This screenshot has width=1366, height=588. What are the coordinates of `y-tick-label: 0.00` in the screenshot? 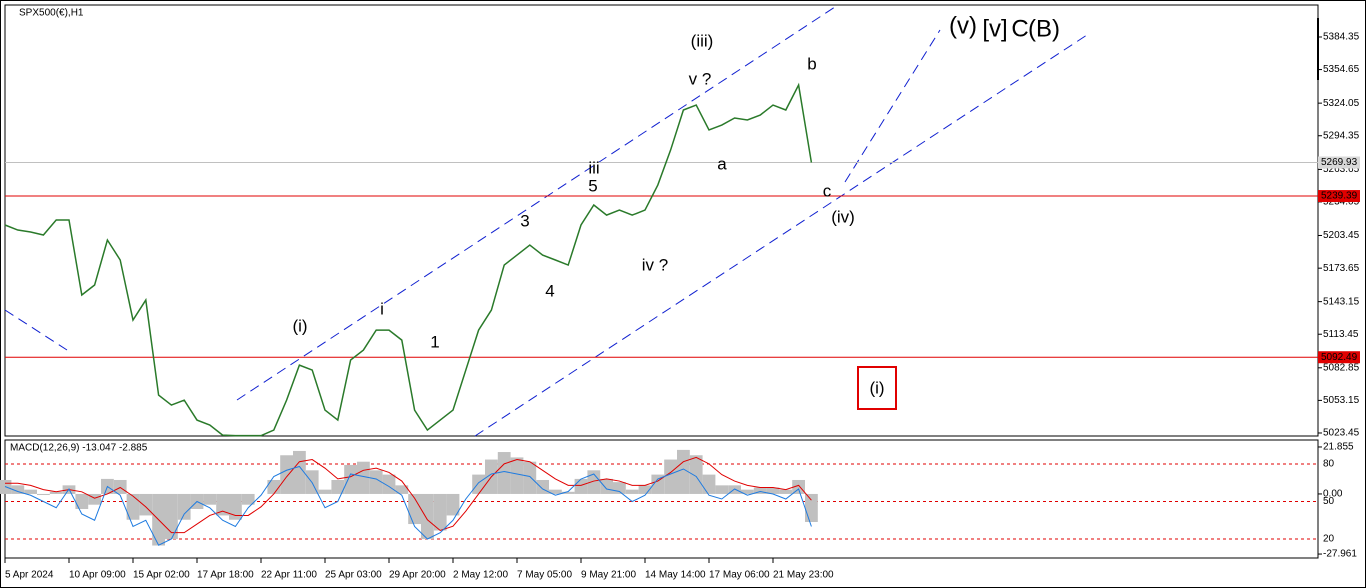 It's located at (1333, 494).